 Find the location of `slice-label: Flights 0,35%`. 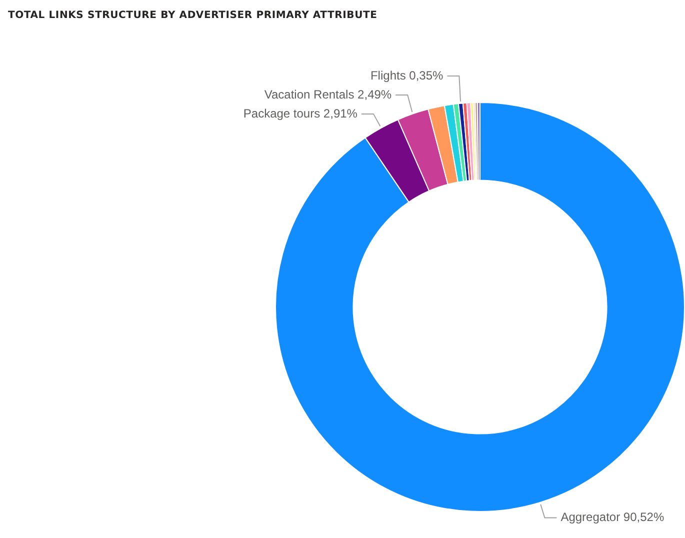

slice-label: Flights 0,35% is located at coordinates (407, 75).